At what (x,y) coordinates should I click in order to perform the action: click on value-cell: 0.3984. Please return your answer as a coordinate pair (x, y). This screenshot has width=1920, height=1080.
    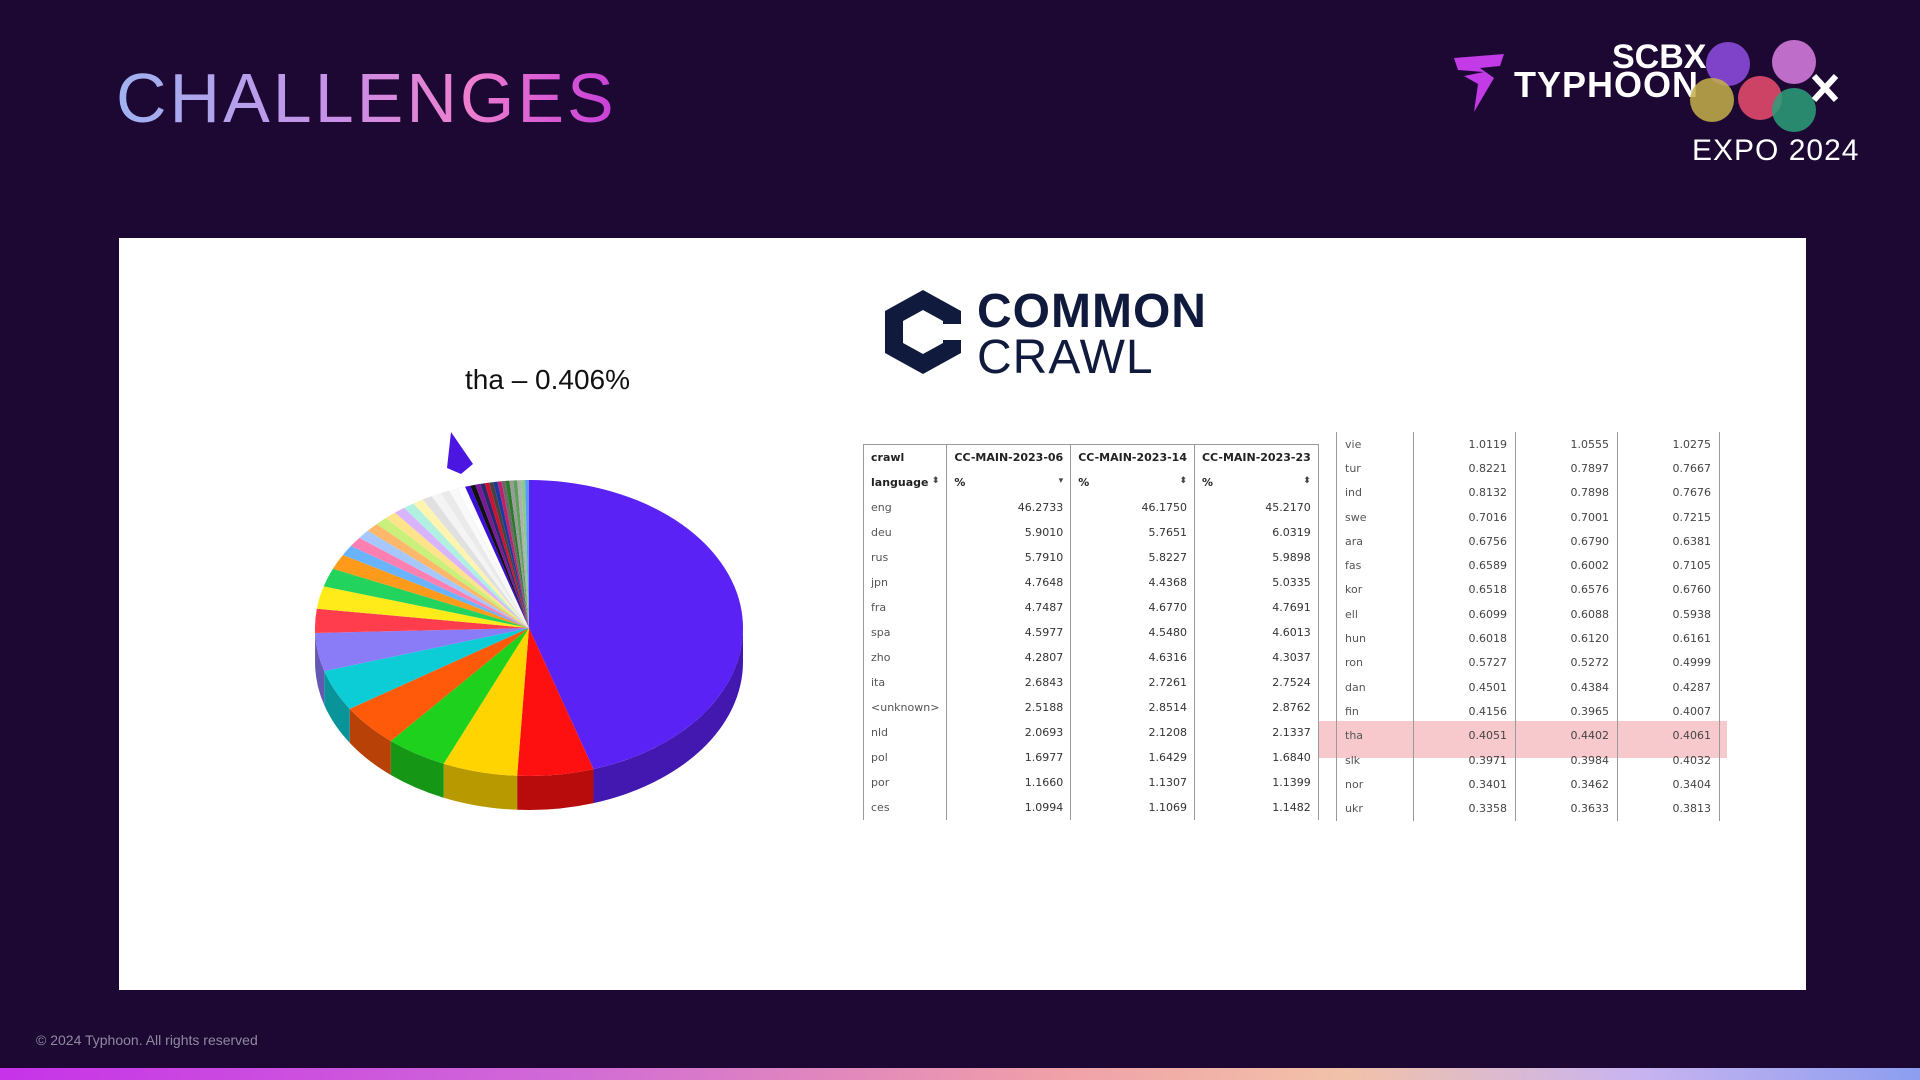
    Looking at the image, I should click on (1566, 760).